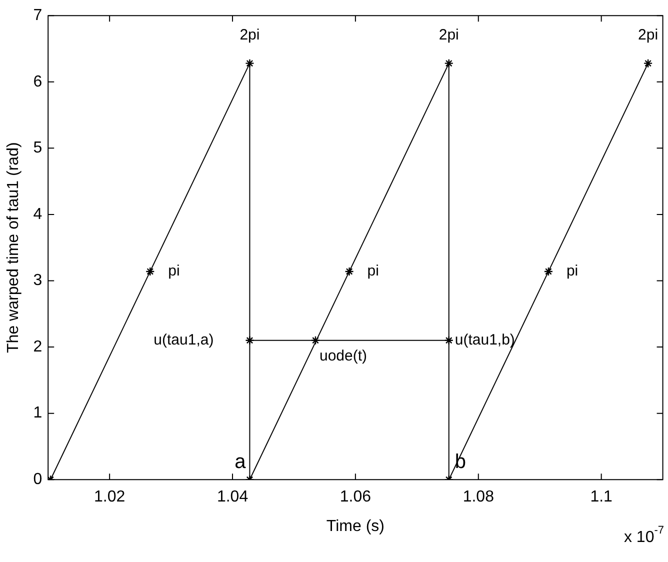 This screenshot has height=562, width=668. I want to click on annotation: u(tau1,a), so click(184, 340).